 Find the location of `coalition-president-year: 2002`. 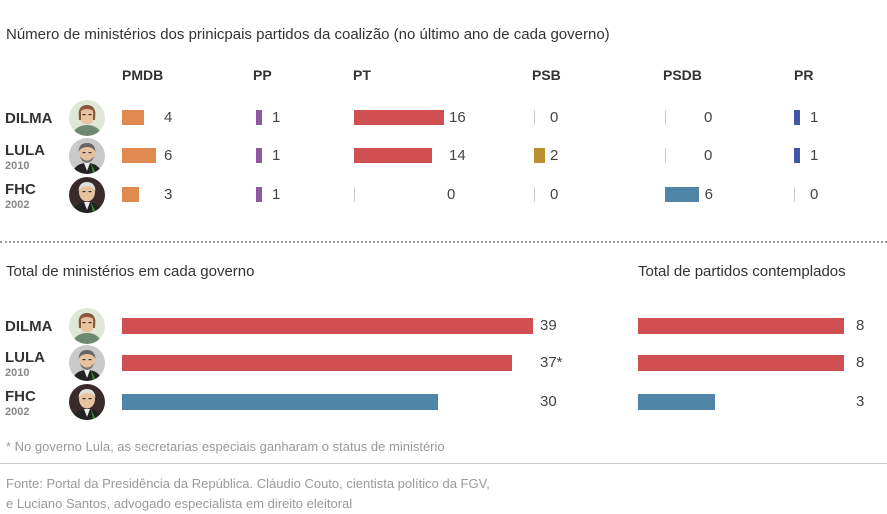

coalition-president-year: 2002 is located at coordinates (17, 205).